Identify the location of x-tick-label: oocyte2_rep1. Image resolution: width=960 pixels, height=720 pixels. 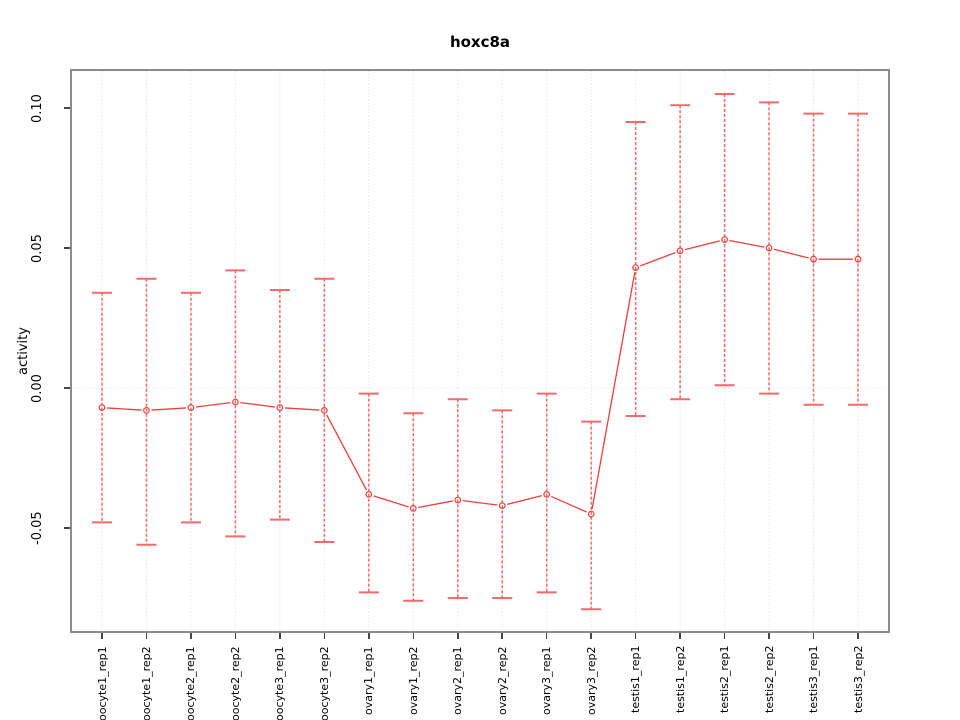
(191, 683).